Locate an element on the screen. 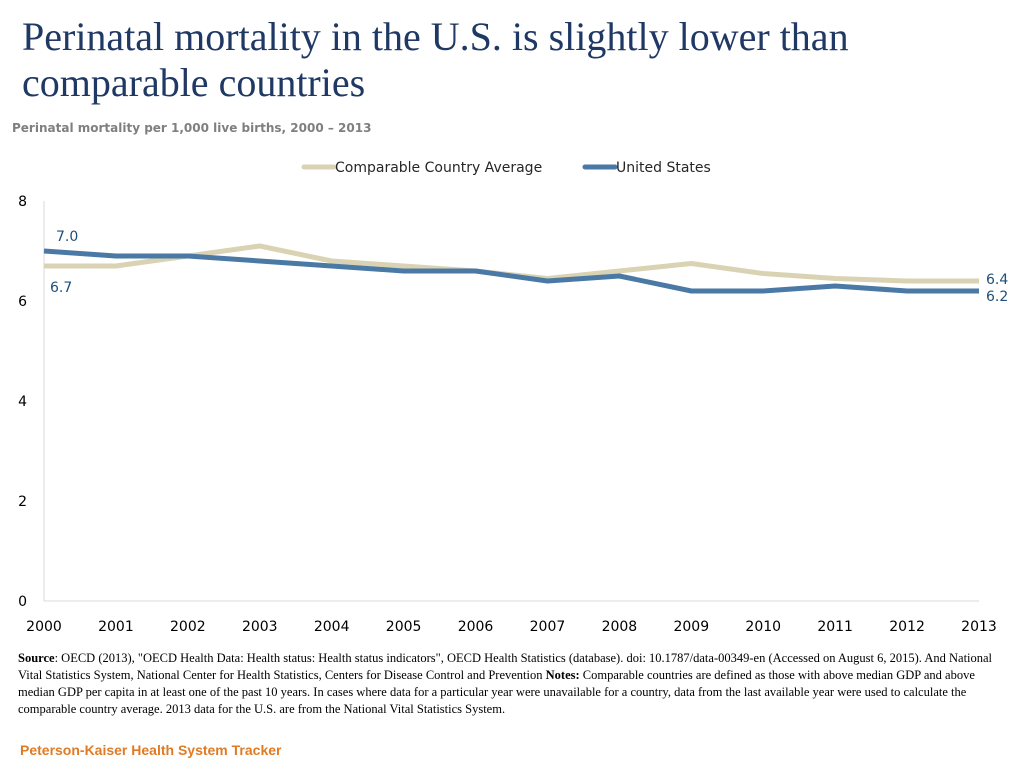 The height and width of the screenshot is (768, 1024). legend-label-united-states: United States is located at coordinates (663, 168).